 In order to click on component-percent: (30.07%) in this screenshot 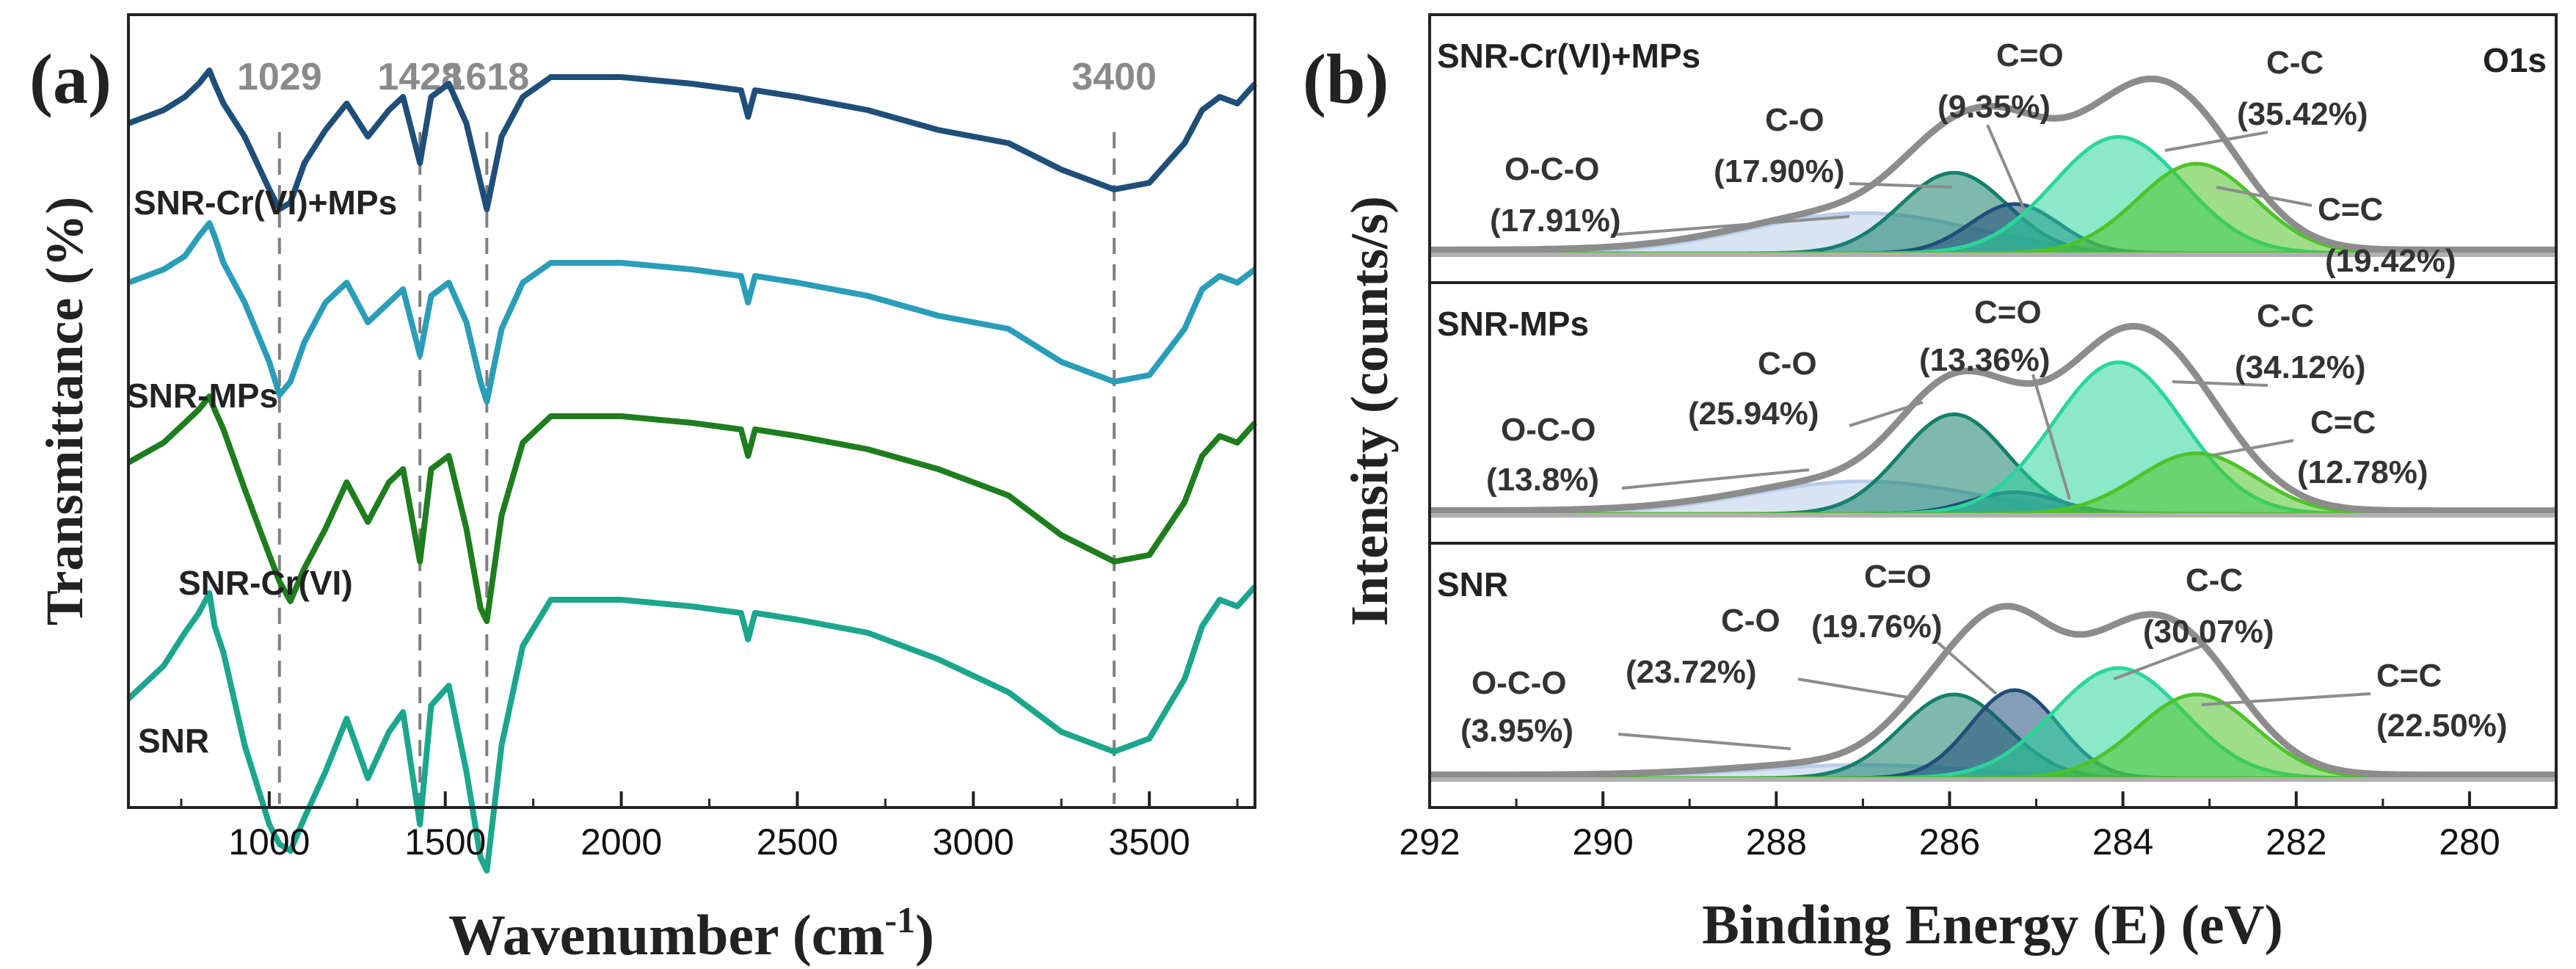, I will do `click(2208, 632)`.